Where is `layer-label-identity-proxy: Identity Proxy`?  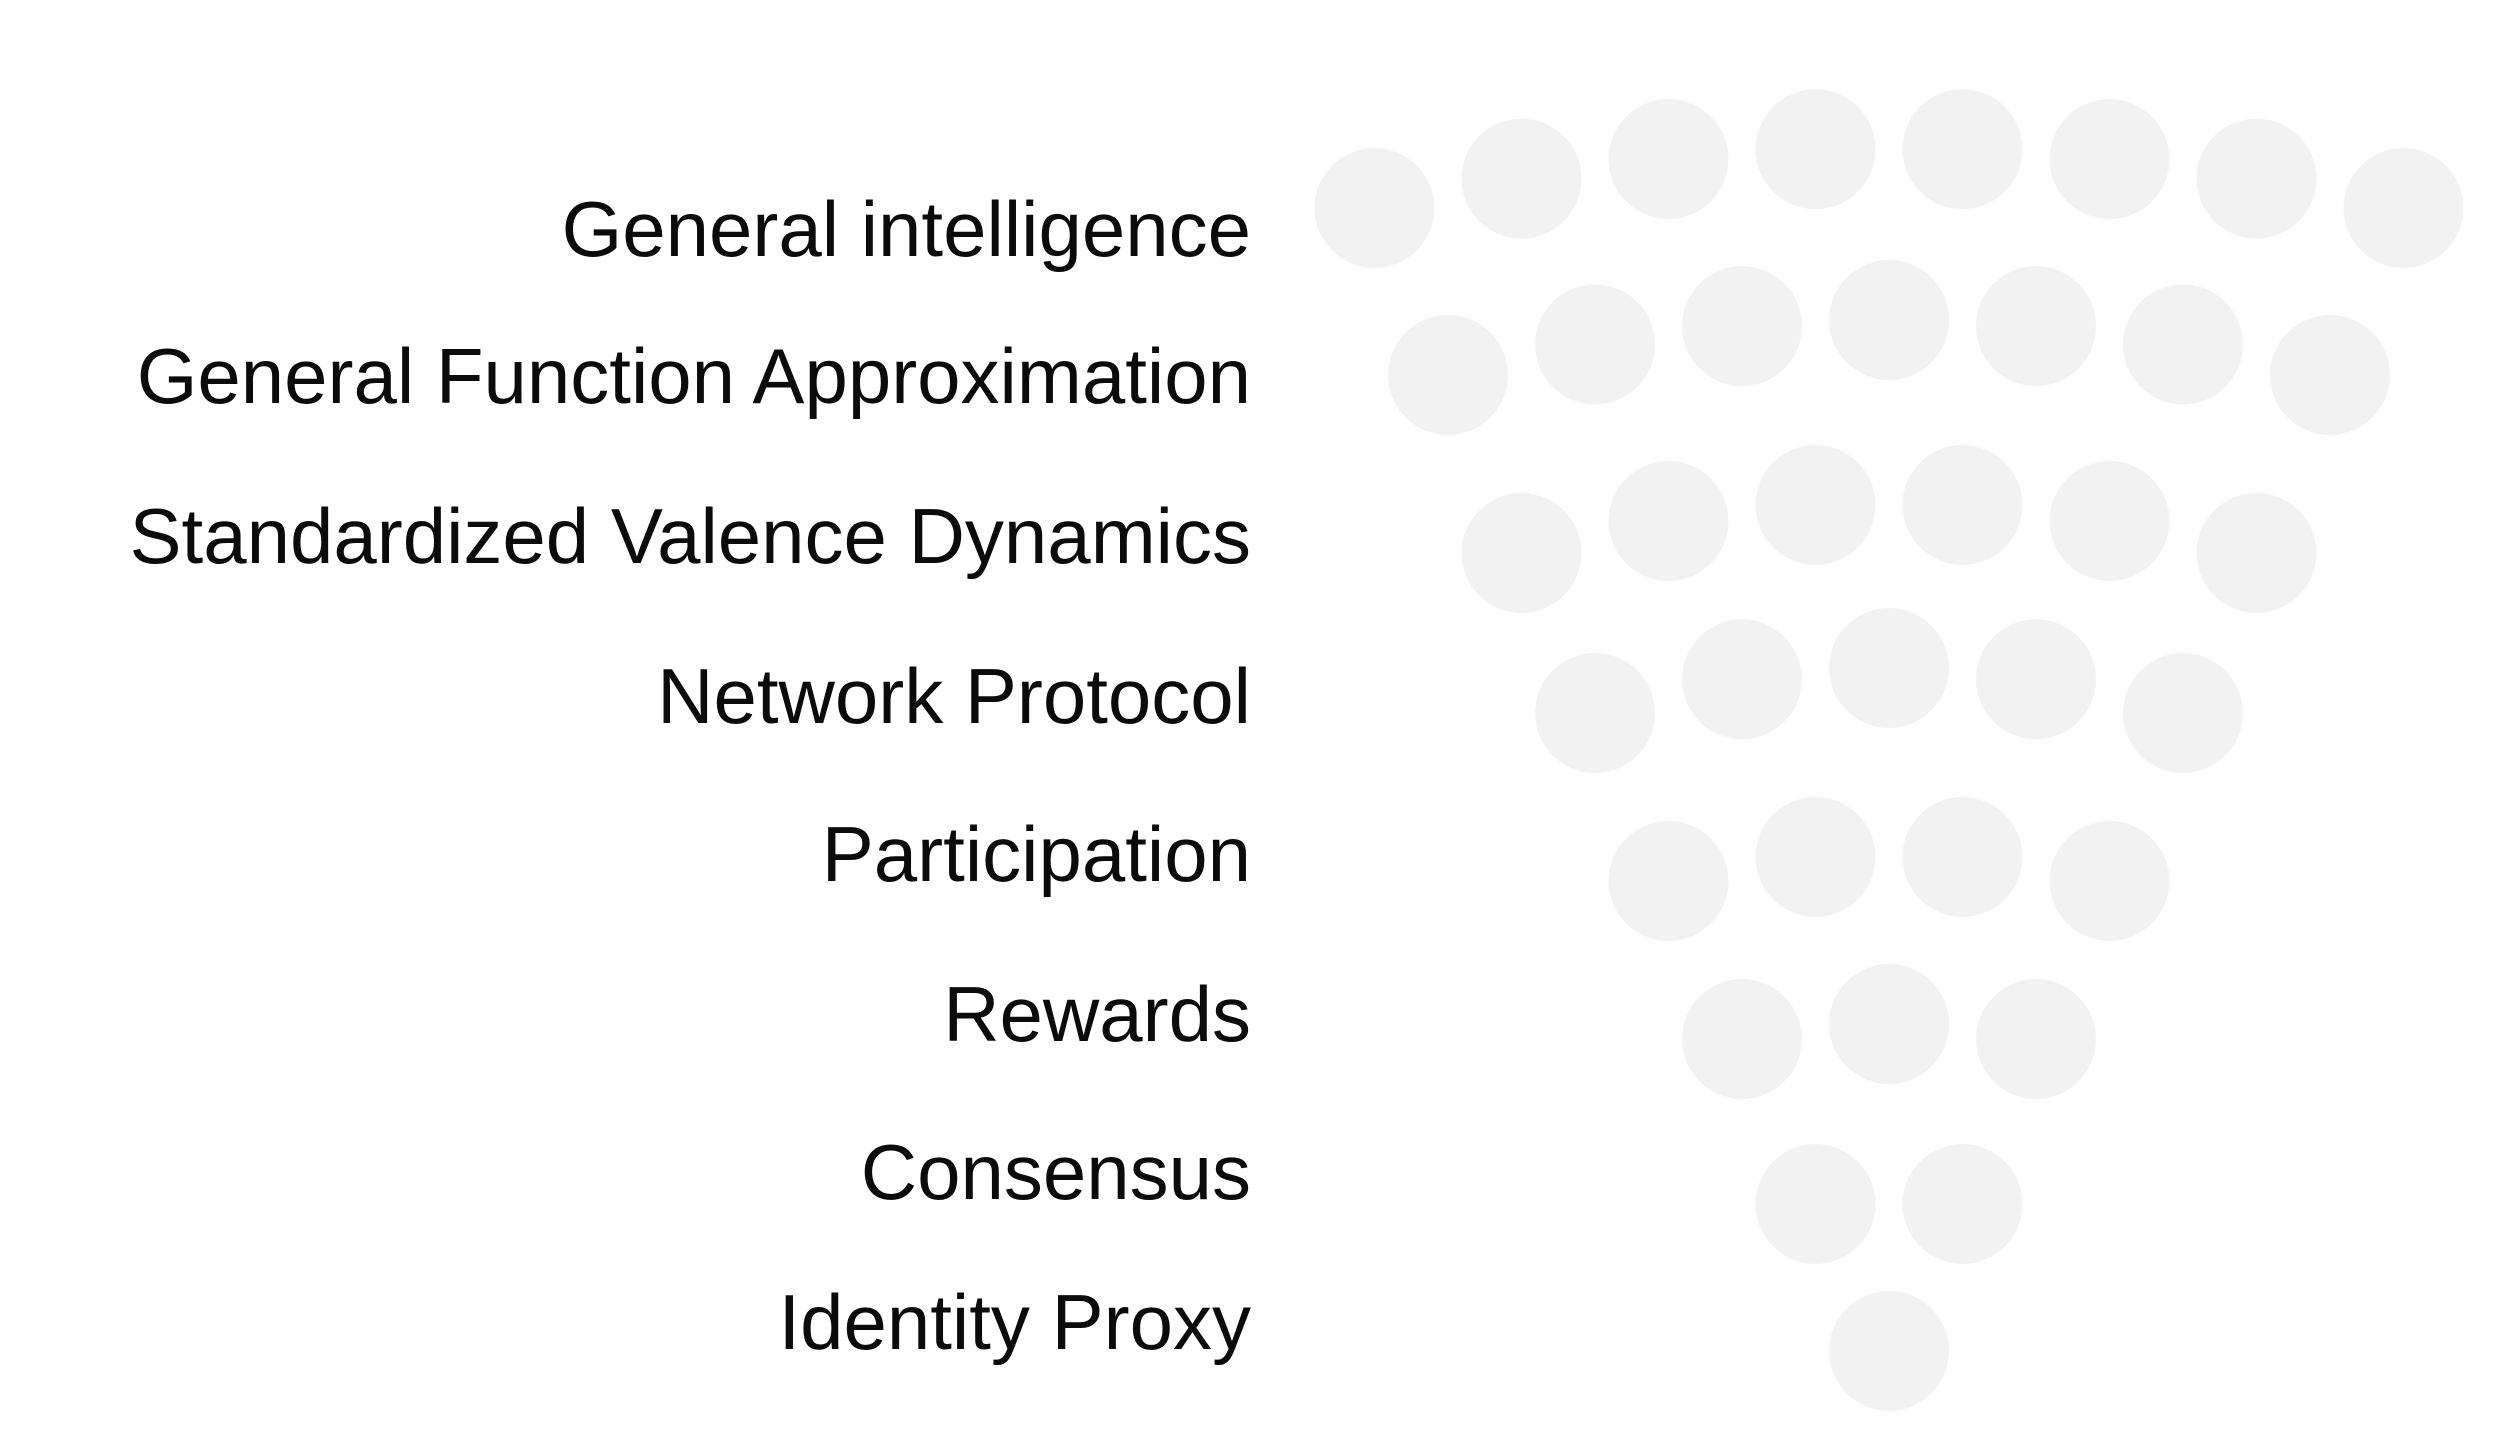
layer-label-identity-proxy: Identity Proxy is located at coordinates (1014, 1322).